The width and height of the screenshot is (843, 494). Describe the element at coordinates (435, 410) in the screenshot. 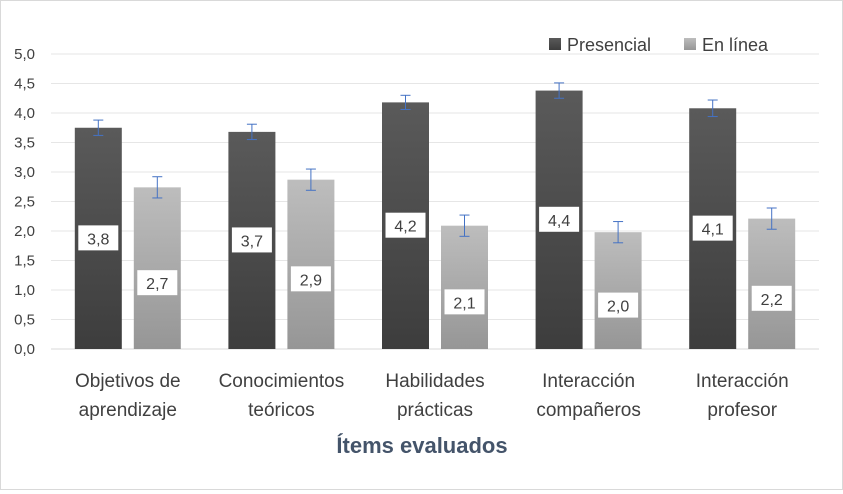

I see `x-tick-label: prácticas` at that location.